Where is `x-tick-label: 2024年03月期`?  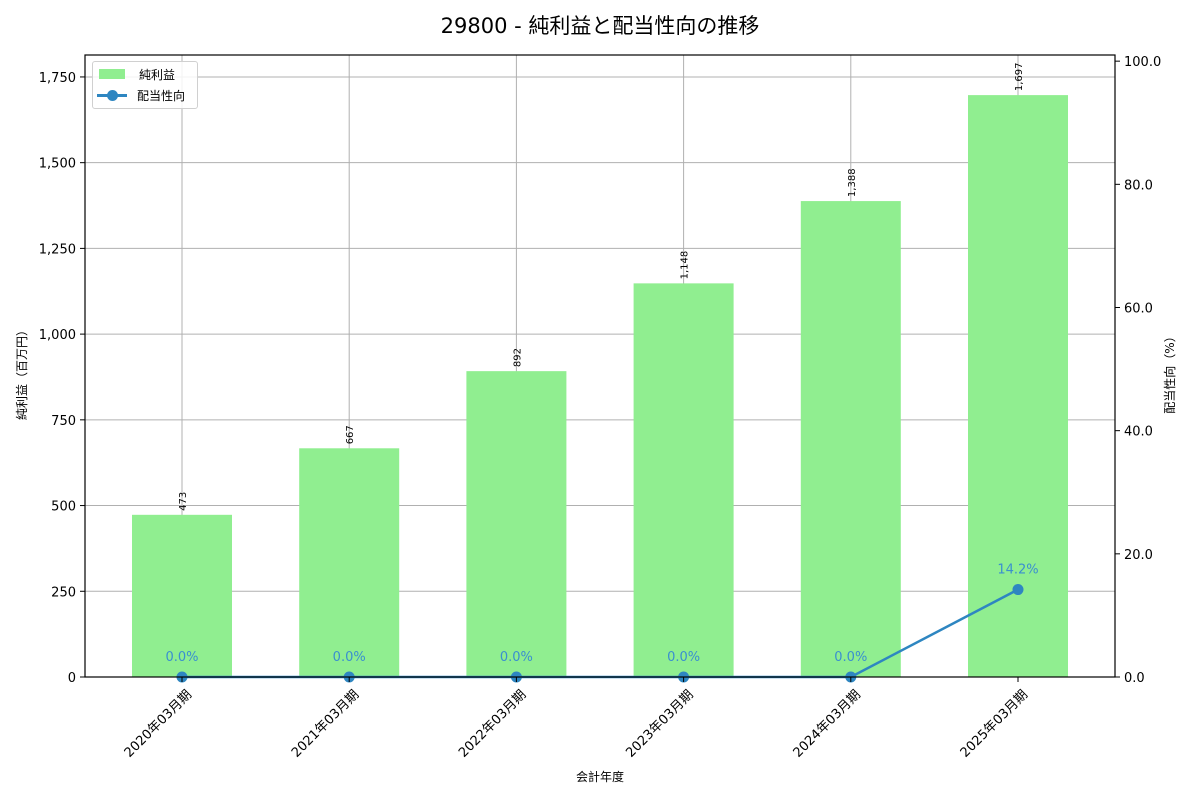 x-tick-label: 2024年03月期 is located at coordinates (827, 723).